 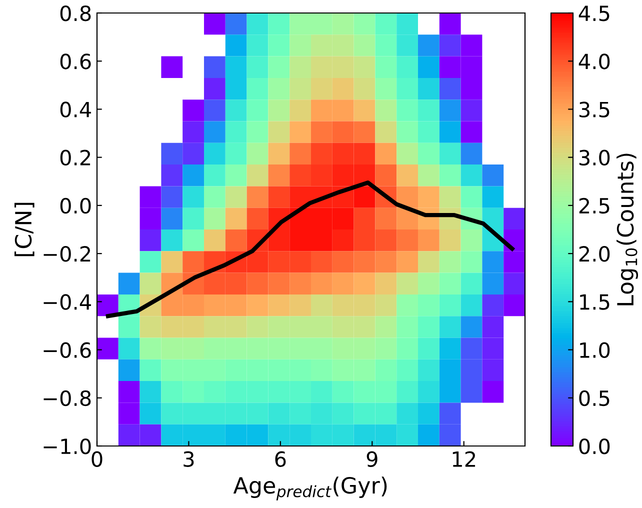 I want to click on y-tick-label: 0.6, so click(x=75, y=62).